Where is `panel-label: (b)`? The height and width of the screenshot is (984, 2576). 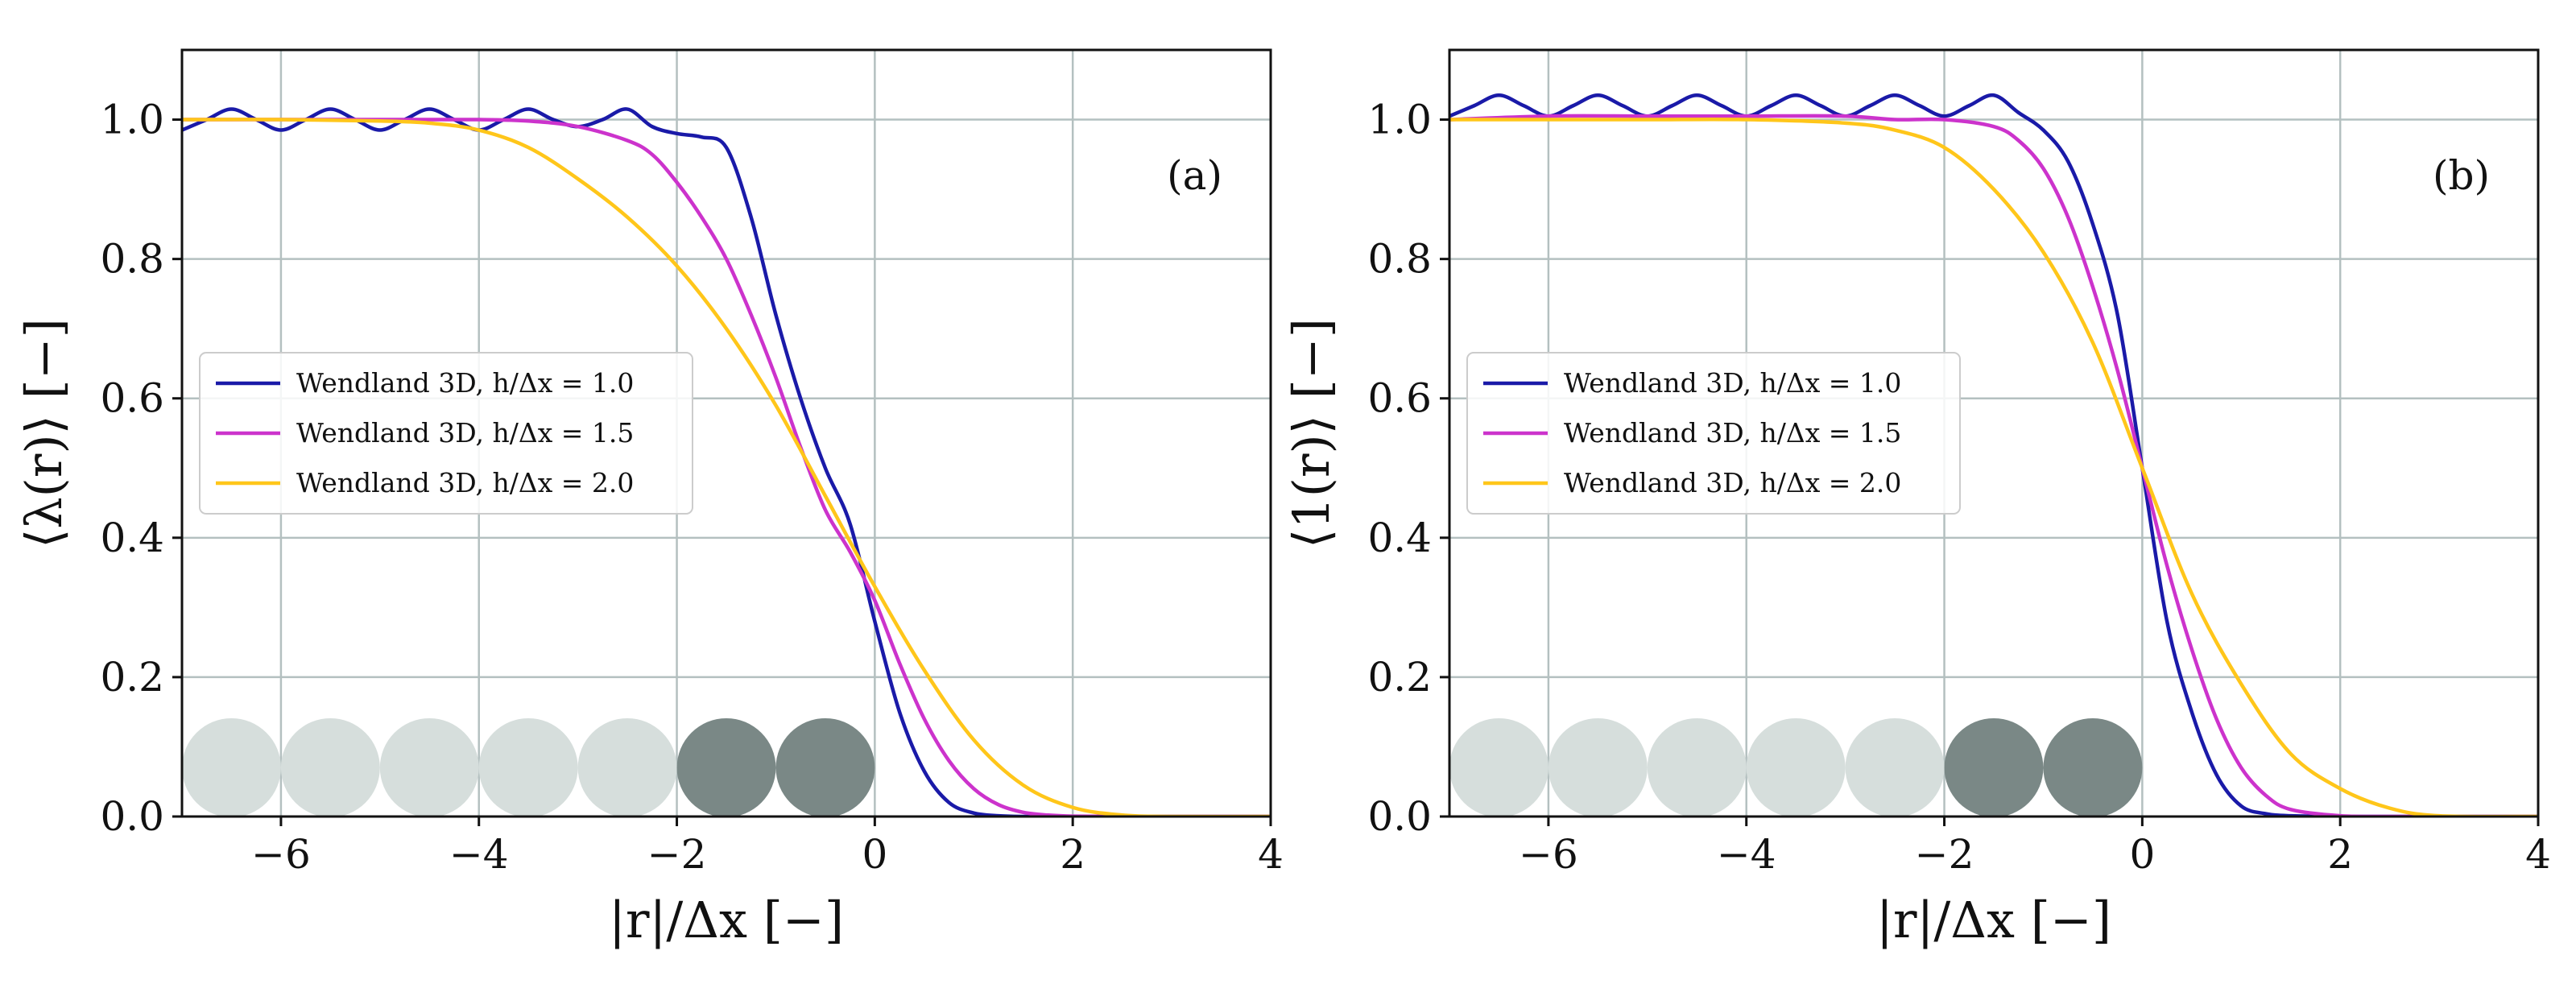
panel-label: (b) is located at coordinates (2461, 176).